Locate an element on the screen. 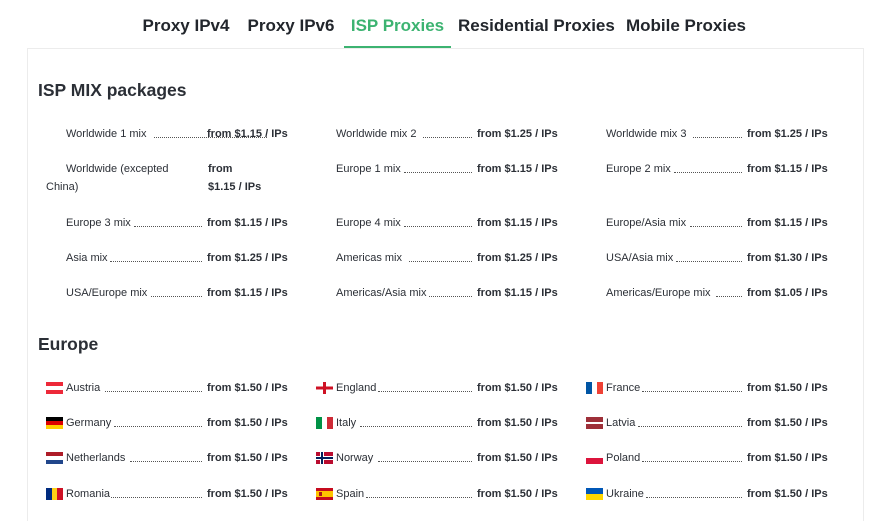 This screenshot has height=521, width=878. austria-flag-icon is located at coordinates (54, 388).